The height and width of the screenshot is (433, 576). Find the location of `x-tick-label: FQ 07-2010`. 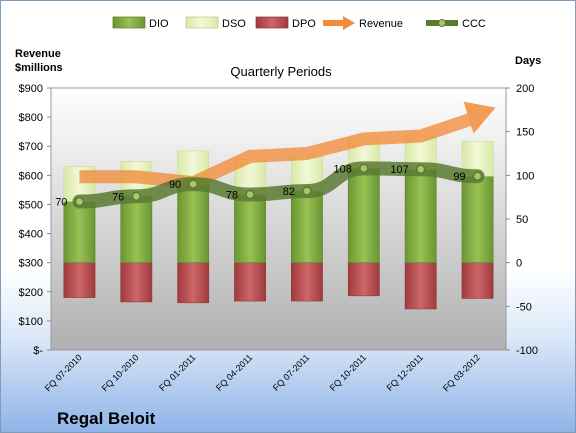

x-tick-label: FQ 07-2010 is located at coordinates (63, 372).